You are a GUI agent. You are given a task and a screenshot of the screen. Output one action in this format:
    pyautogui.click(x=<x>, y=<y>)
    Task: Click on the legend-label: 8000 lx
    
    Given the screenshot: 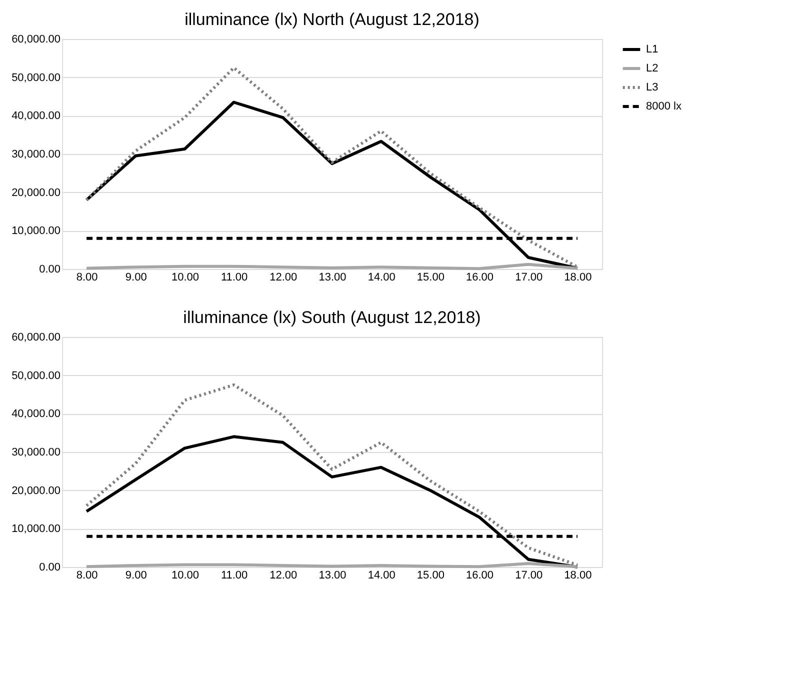 What is the action you would take?
    pyautogui.click(x=664, y=106)
    